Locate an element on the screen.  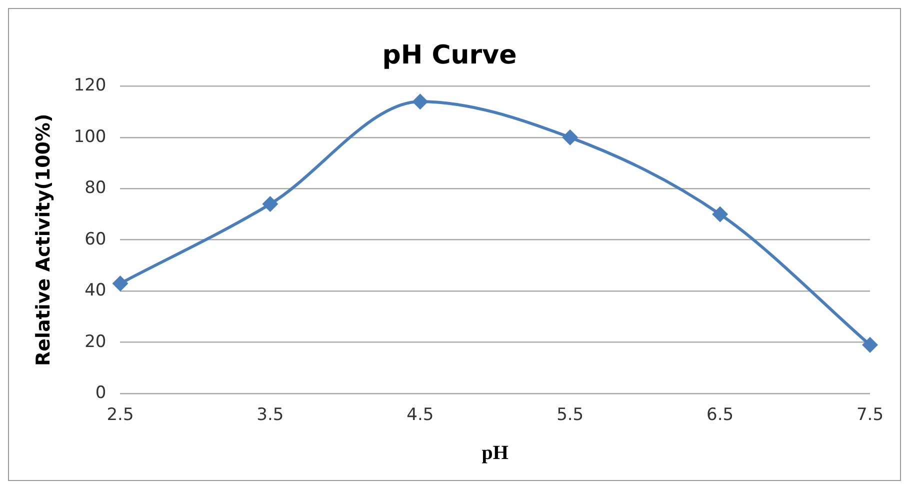
x-tick-label: 4.5 is located at coordinates (420, 415).